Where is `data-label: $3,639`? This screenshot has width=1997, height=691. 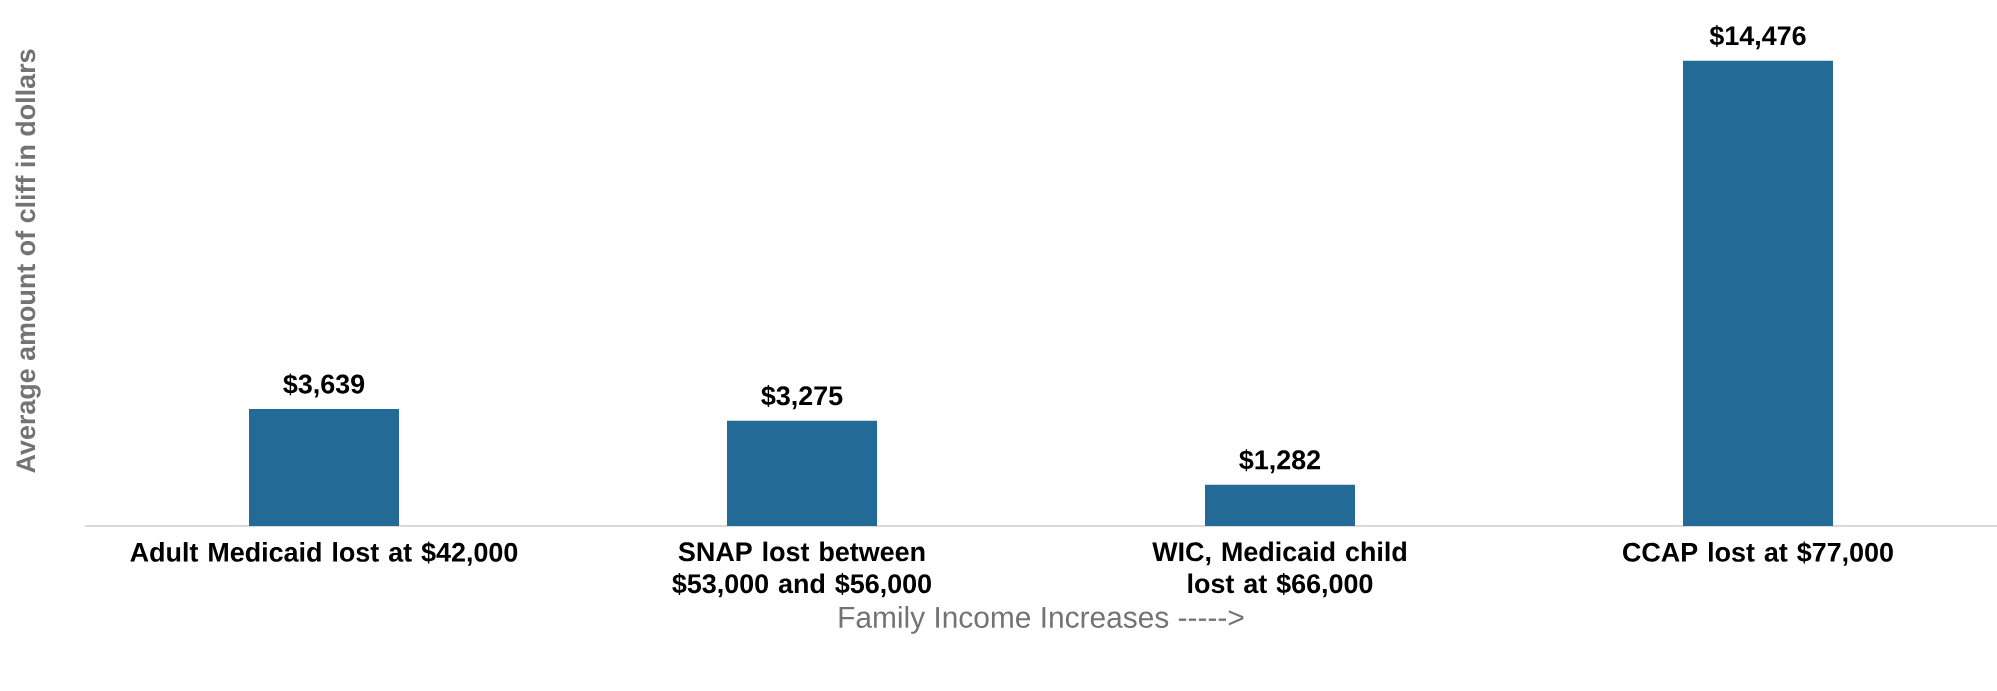
data-label: $3,639 is located at coordinates (324, 385).